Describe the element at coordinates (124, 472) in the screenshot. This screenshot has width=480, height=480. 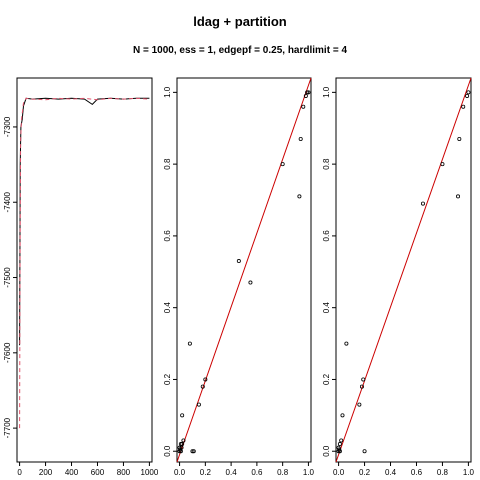
I see `x-tick-label: 800` at that location.